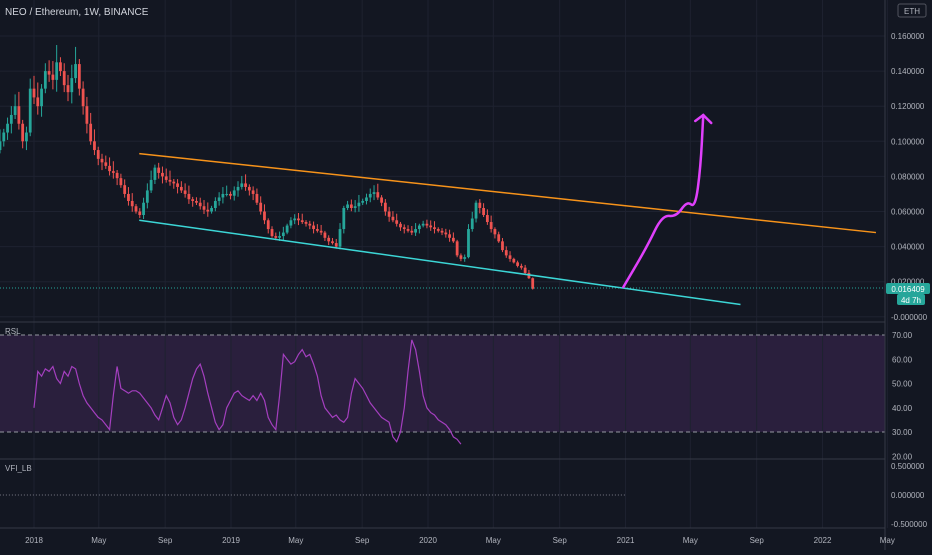 The width and height of the screenshot is (932, 555). Describe the element at coordinates (663, 201) in the screenshot. I see `projection-path` at that location.